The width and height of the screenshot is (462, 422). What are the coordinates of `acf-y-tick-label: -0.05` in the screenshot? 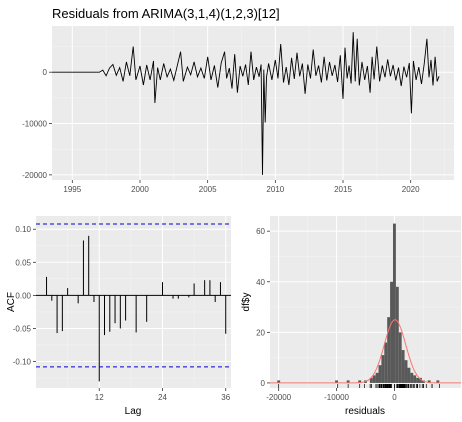 It's located at (22, 328).